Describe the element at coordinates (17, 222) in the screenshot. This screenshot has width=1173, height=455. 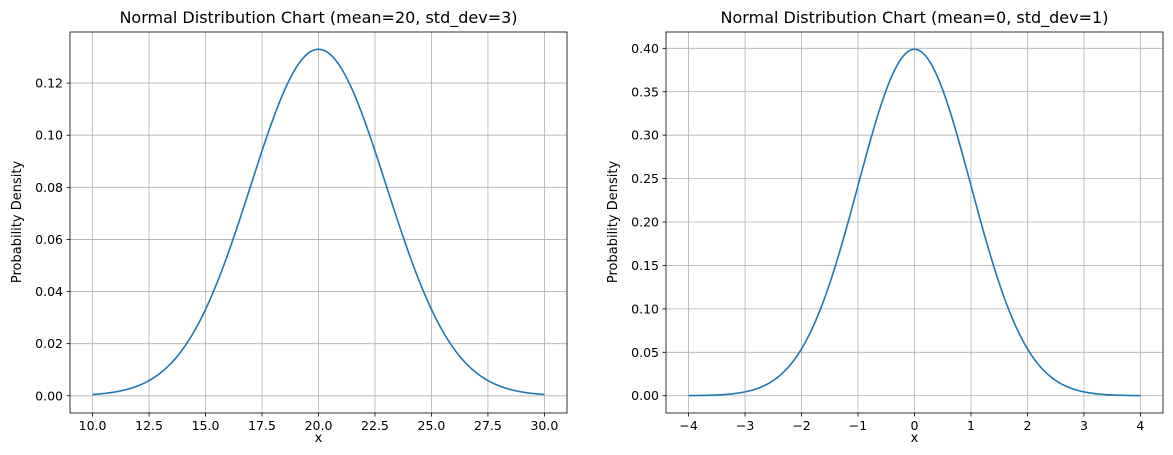
I see `chart-1-ylabel: Probability Density` at that location.